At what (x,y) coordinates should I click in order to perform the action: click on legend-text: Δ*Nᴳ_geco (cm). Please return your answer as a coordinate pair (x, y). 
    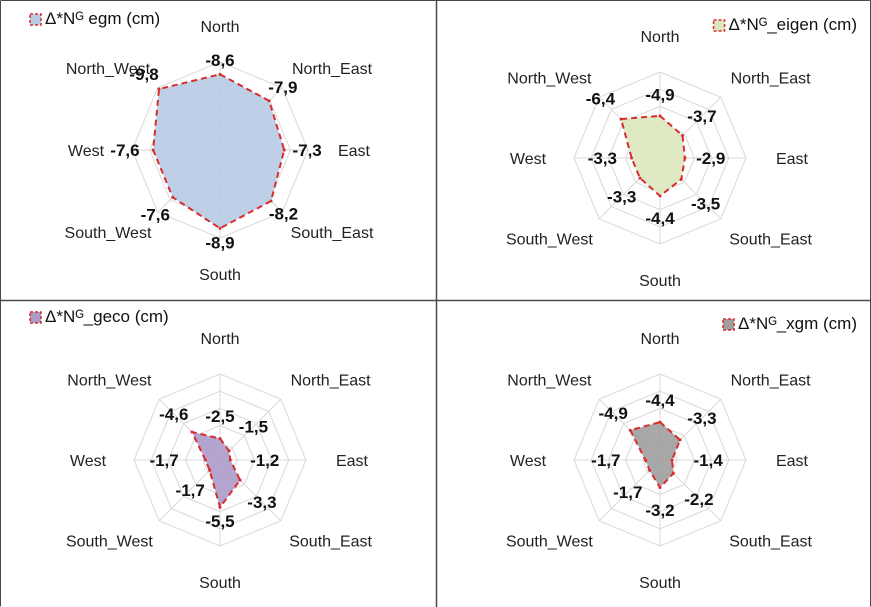
    Looking at the image, I should click on (107, 316).